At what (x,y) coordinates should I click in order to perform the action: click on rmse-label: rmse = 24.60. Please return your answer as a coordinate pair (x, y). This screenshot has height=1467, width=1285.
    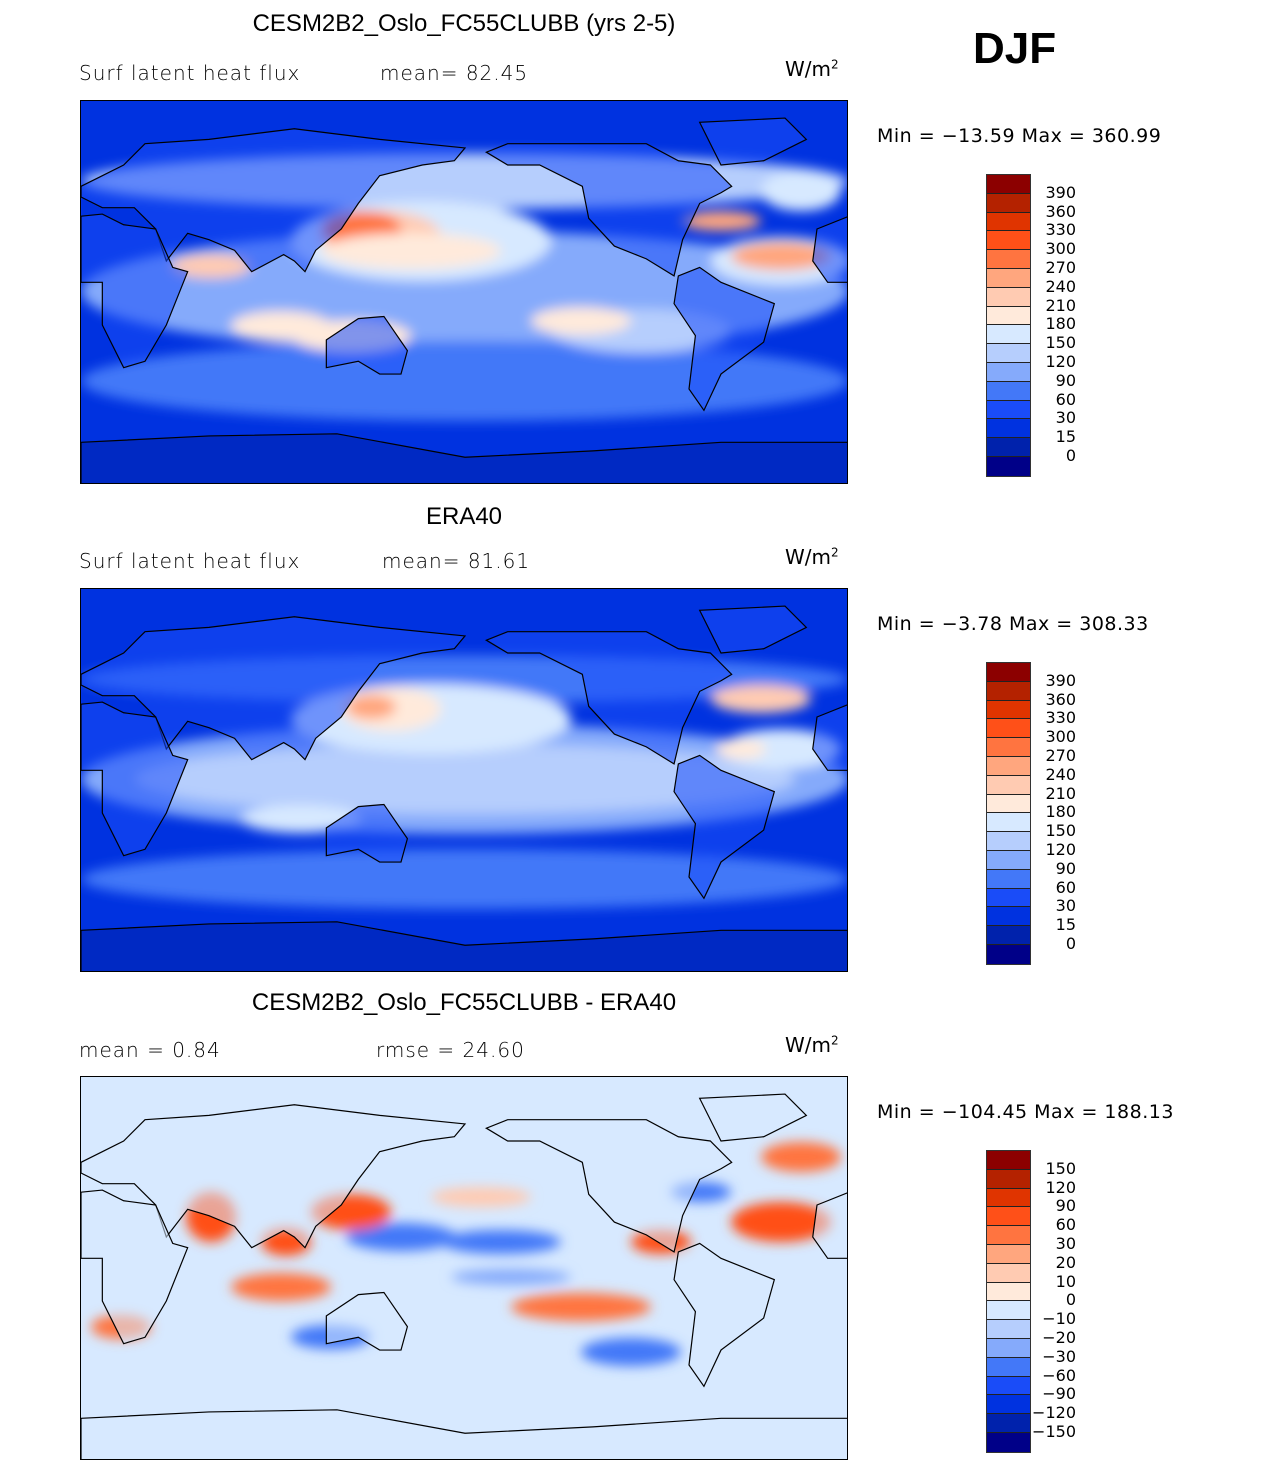
    Looking at the image, I should click on (450, 1050).